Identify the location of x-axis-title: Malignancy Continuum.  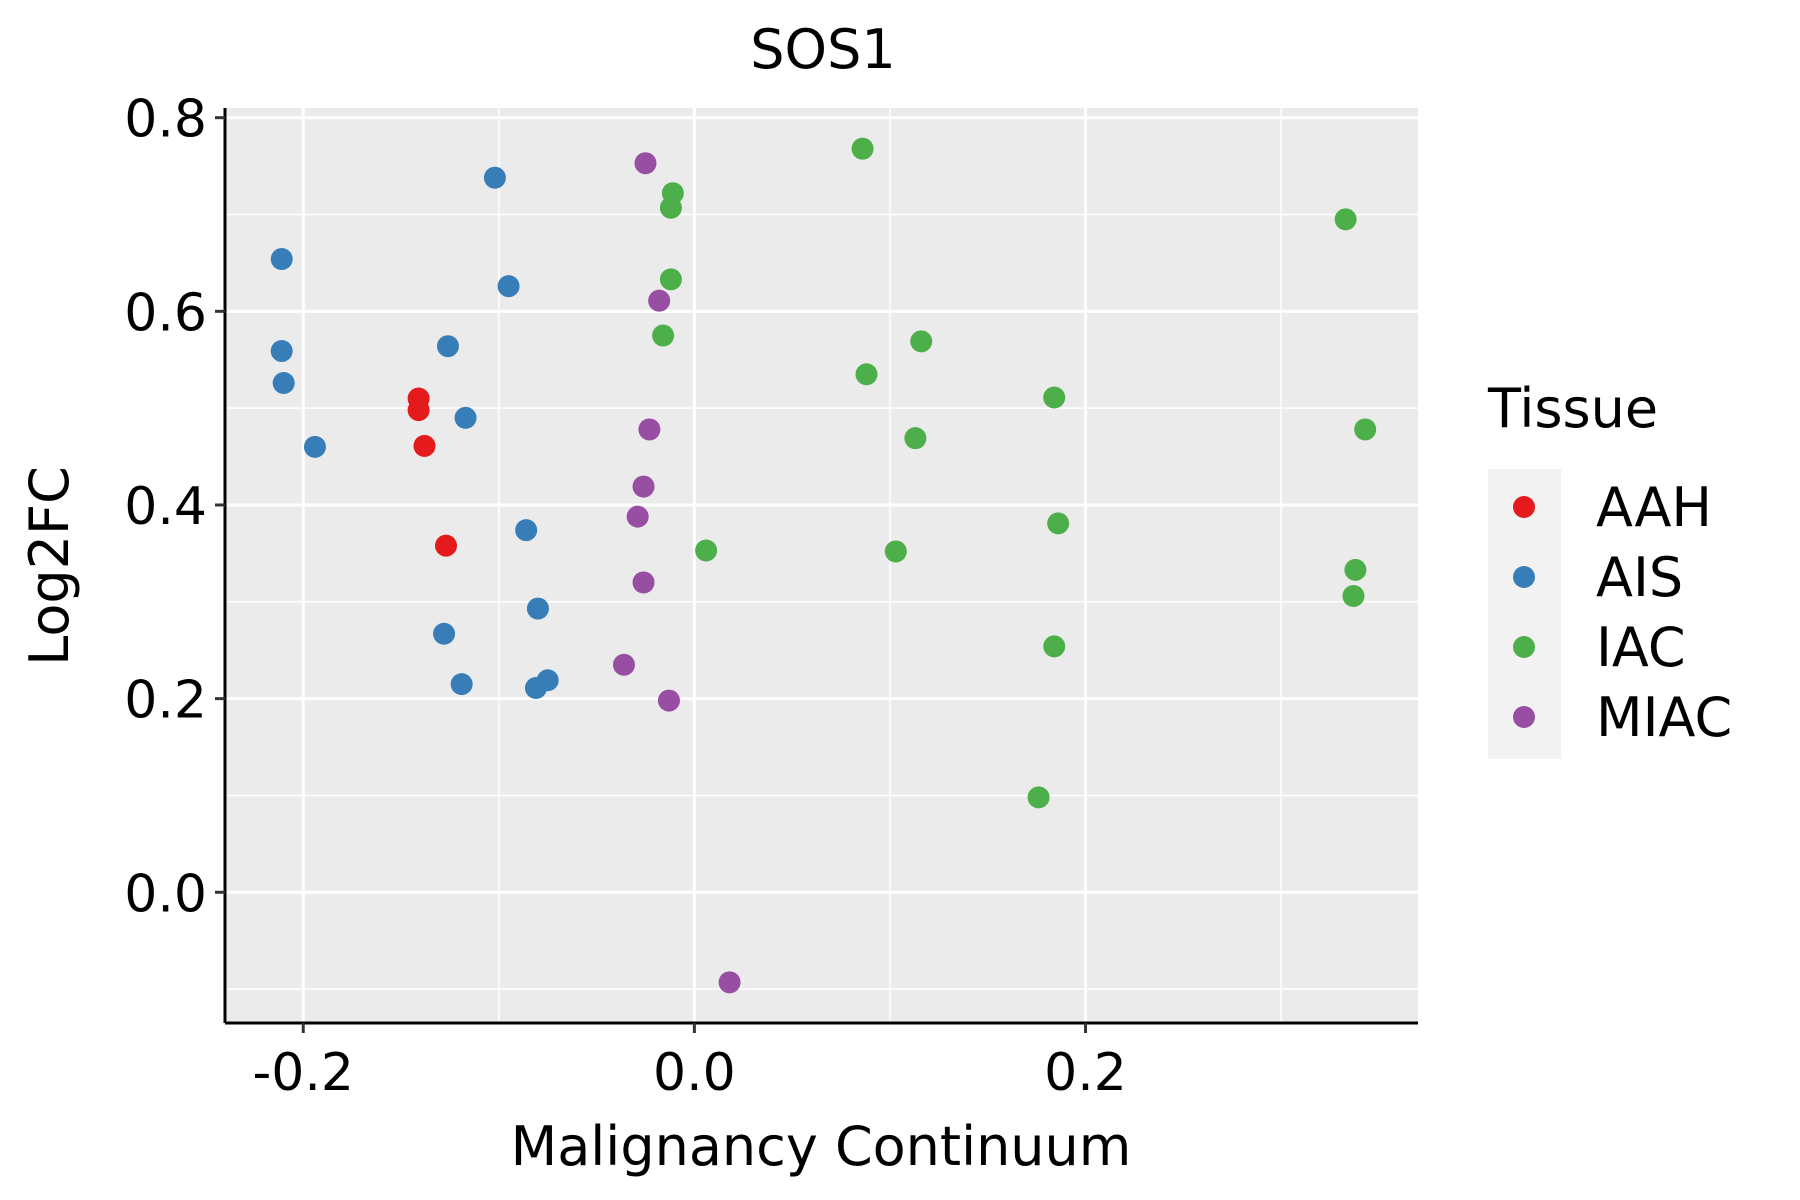
(821, 1146).